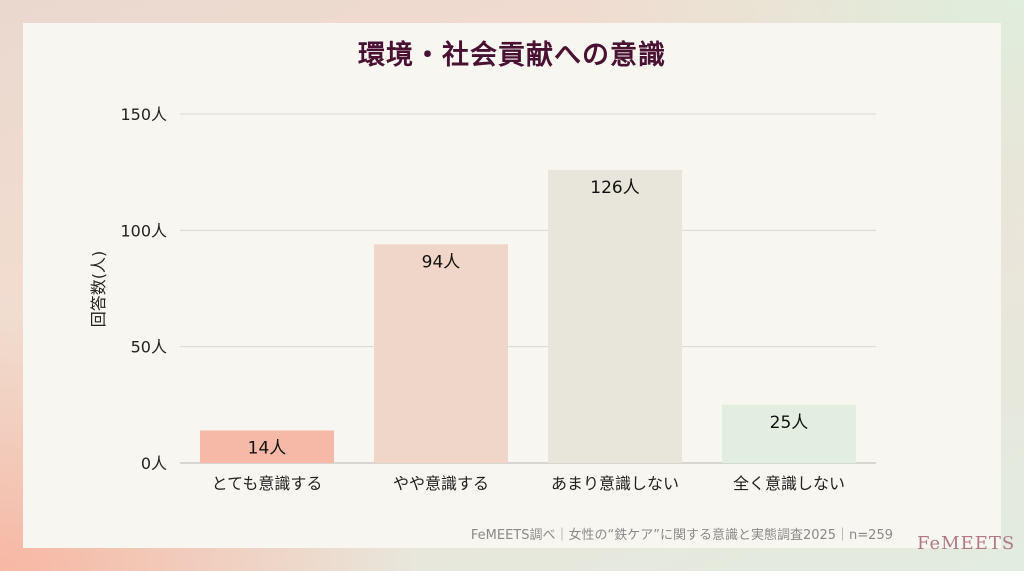 The height and width of the screenshot is (571, 1024). I want to click on x-tick-label: とても意識する, so click(267, 483).